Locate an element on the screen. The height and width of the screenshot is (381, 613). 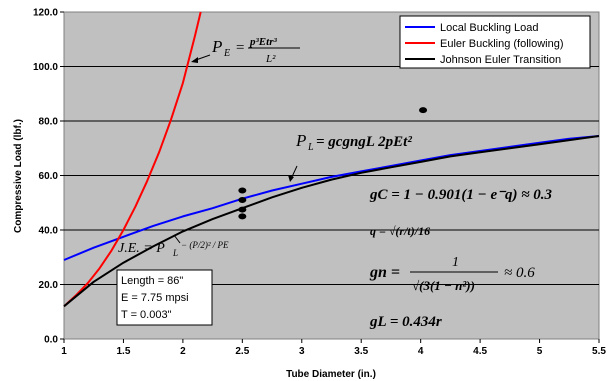
pl-arrowhead is located at coordinates (291, 178).